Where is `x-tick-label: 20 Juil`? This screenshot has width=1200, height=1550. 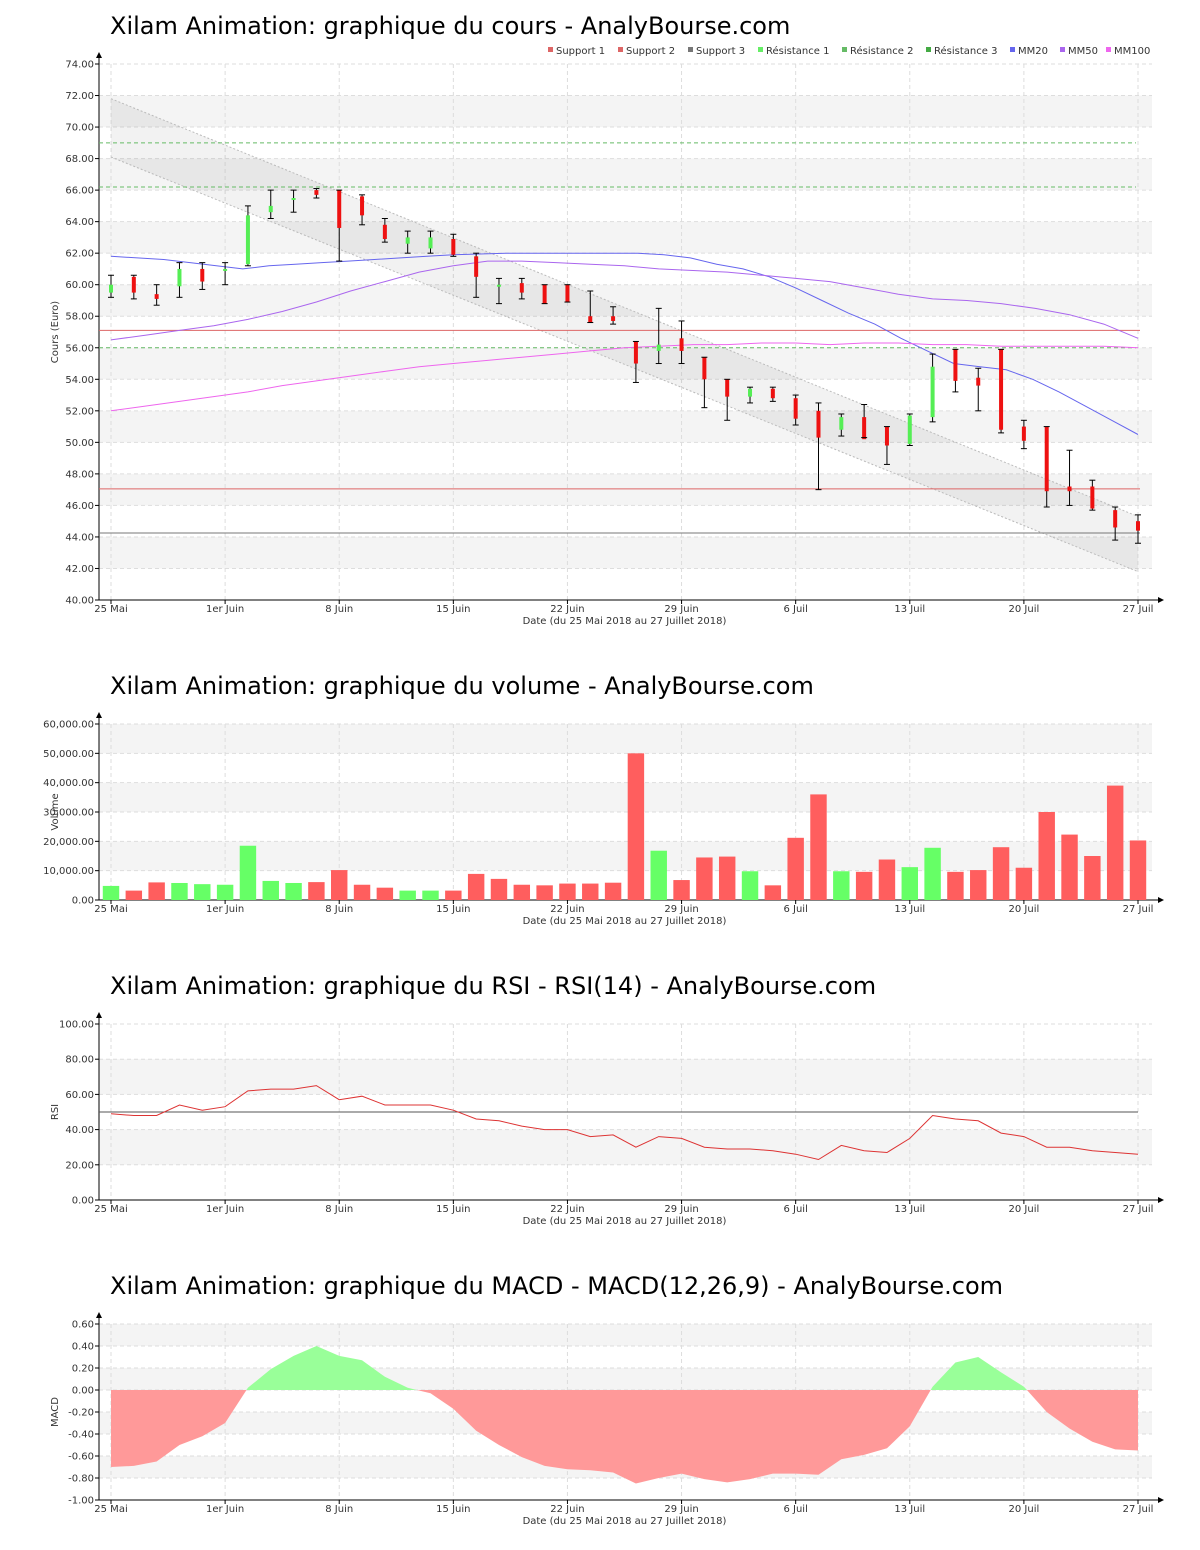
x-tick-label: 20 Juil is located at coordinates (1024, 609).